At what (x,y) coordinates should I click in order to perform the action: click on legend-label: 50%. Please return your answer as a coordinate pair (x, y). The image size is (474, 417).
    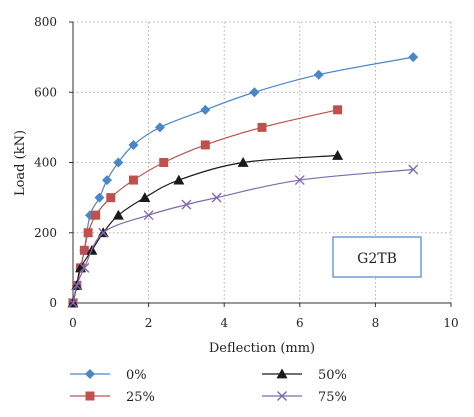
    Looking at the image, I should click on (332, 375).